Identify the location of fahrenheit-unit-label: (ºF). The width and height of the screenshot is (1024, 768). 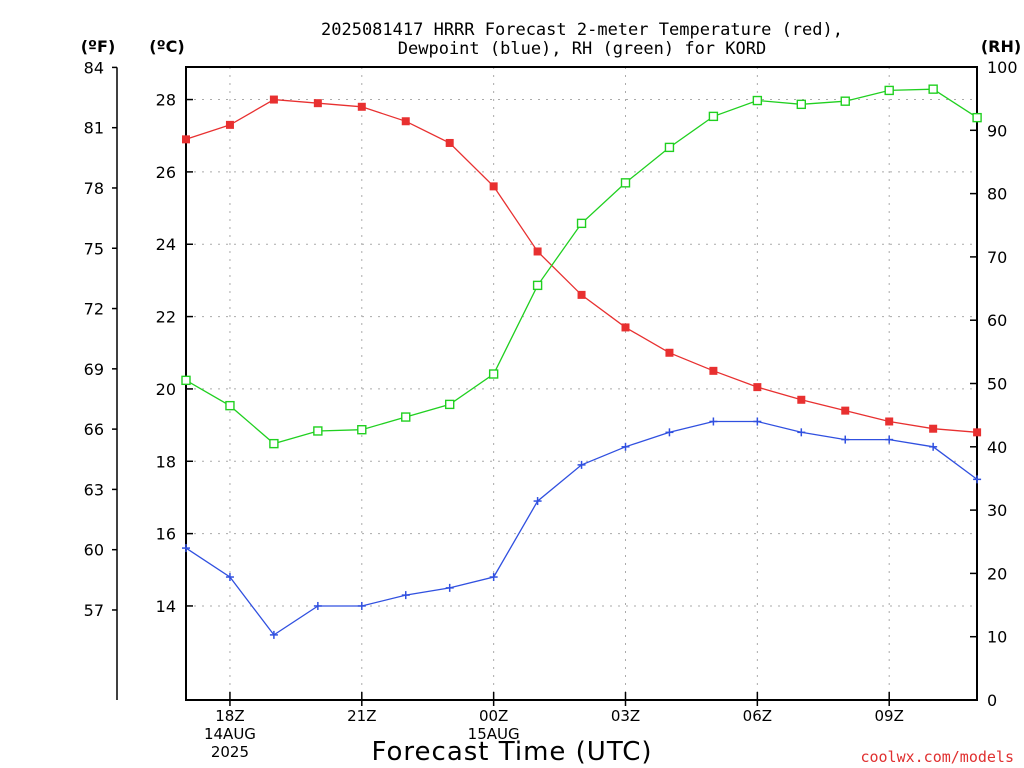
(98, 46).